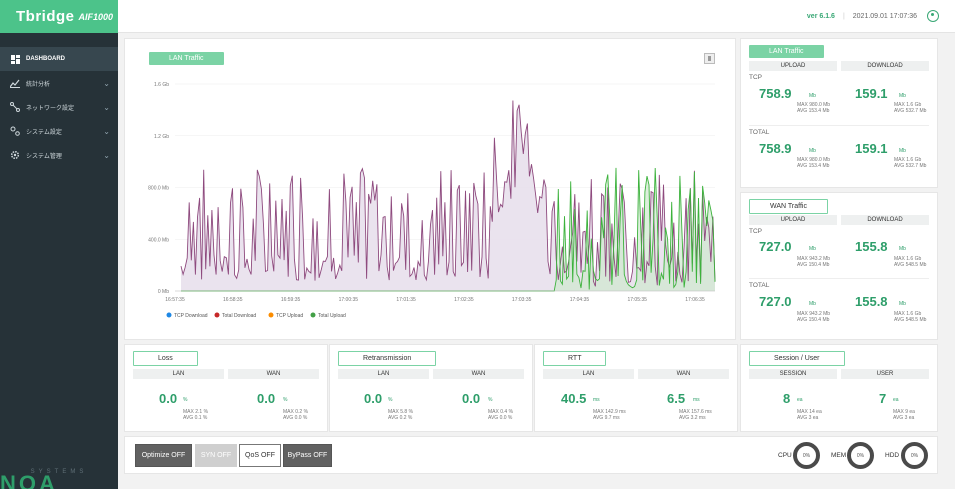 The image size is (955, 489). What do you see at coordinates (59, 479) in the screenshot?
I see `brand-logo: NOA SYSTEMS` at bounding box center [59, 479].